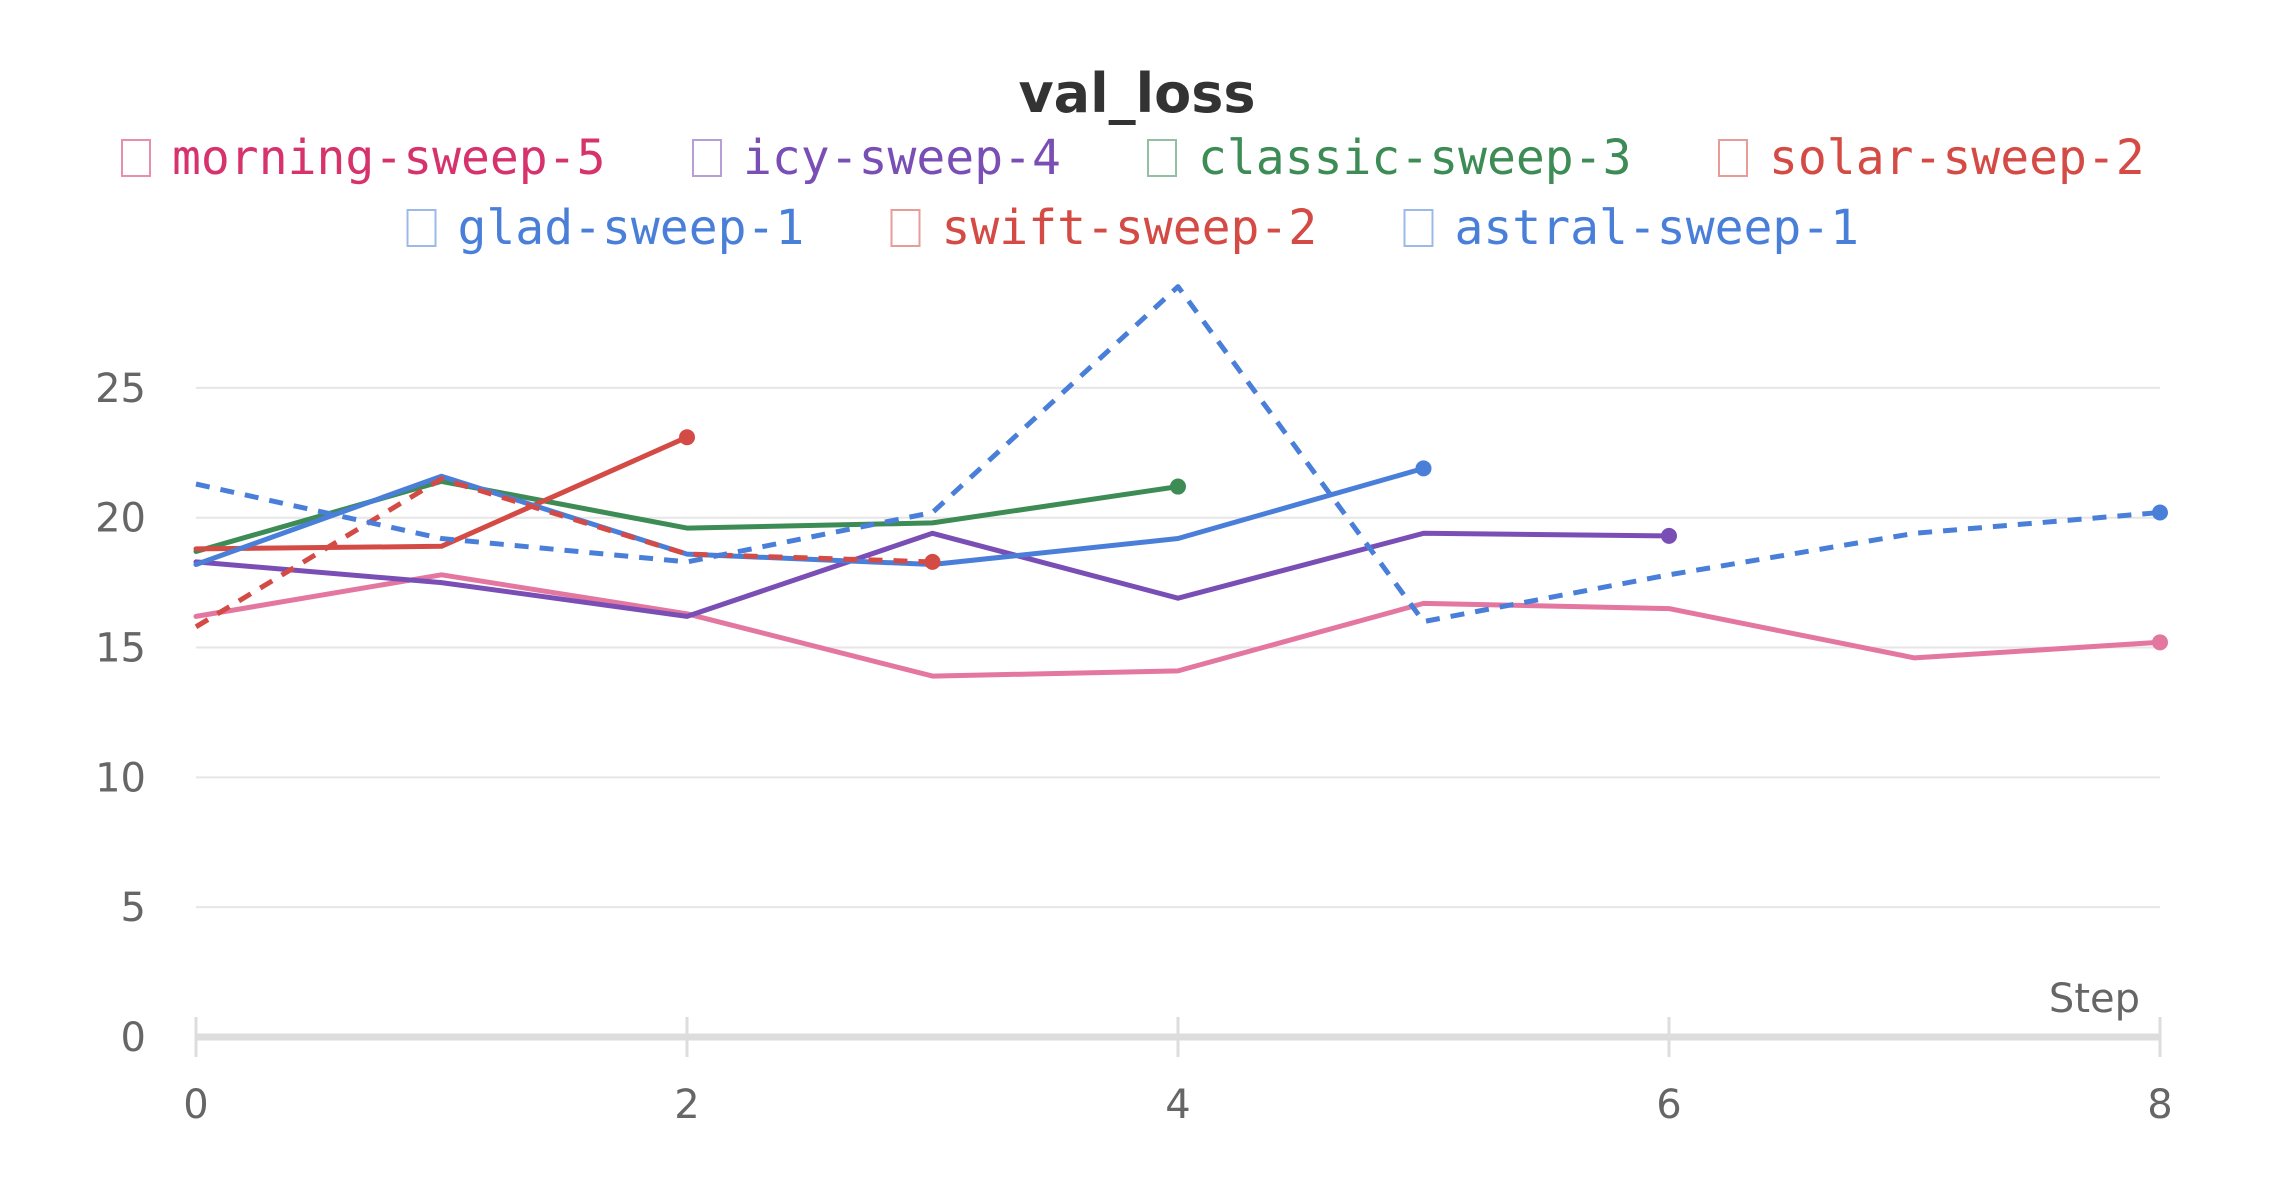 The height and width of the screenshot is (1195, 2275). What do you see at coordinates (1178, 1072) in the screenshot?
I see `x-axis: 0 2 4 6 8` at bounding box center [1178, 1072].